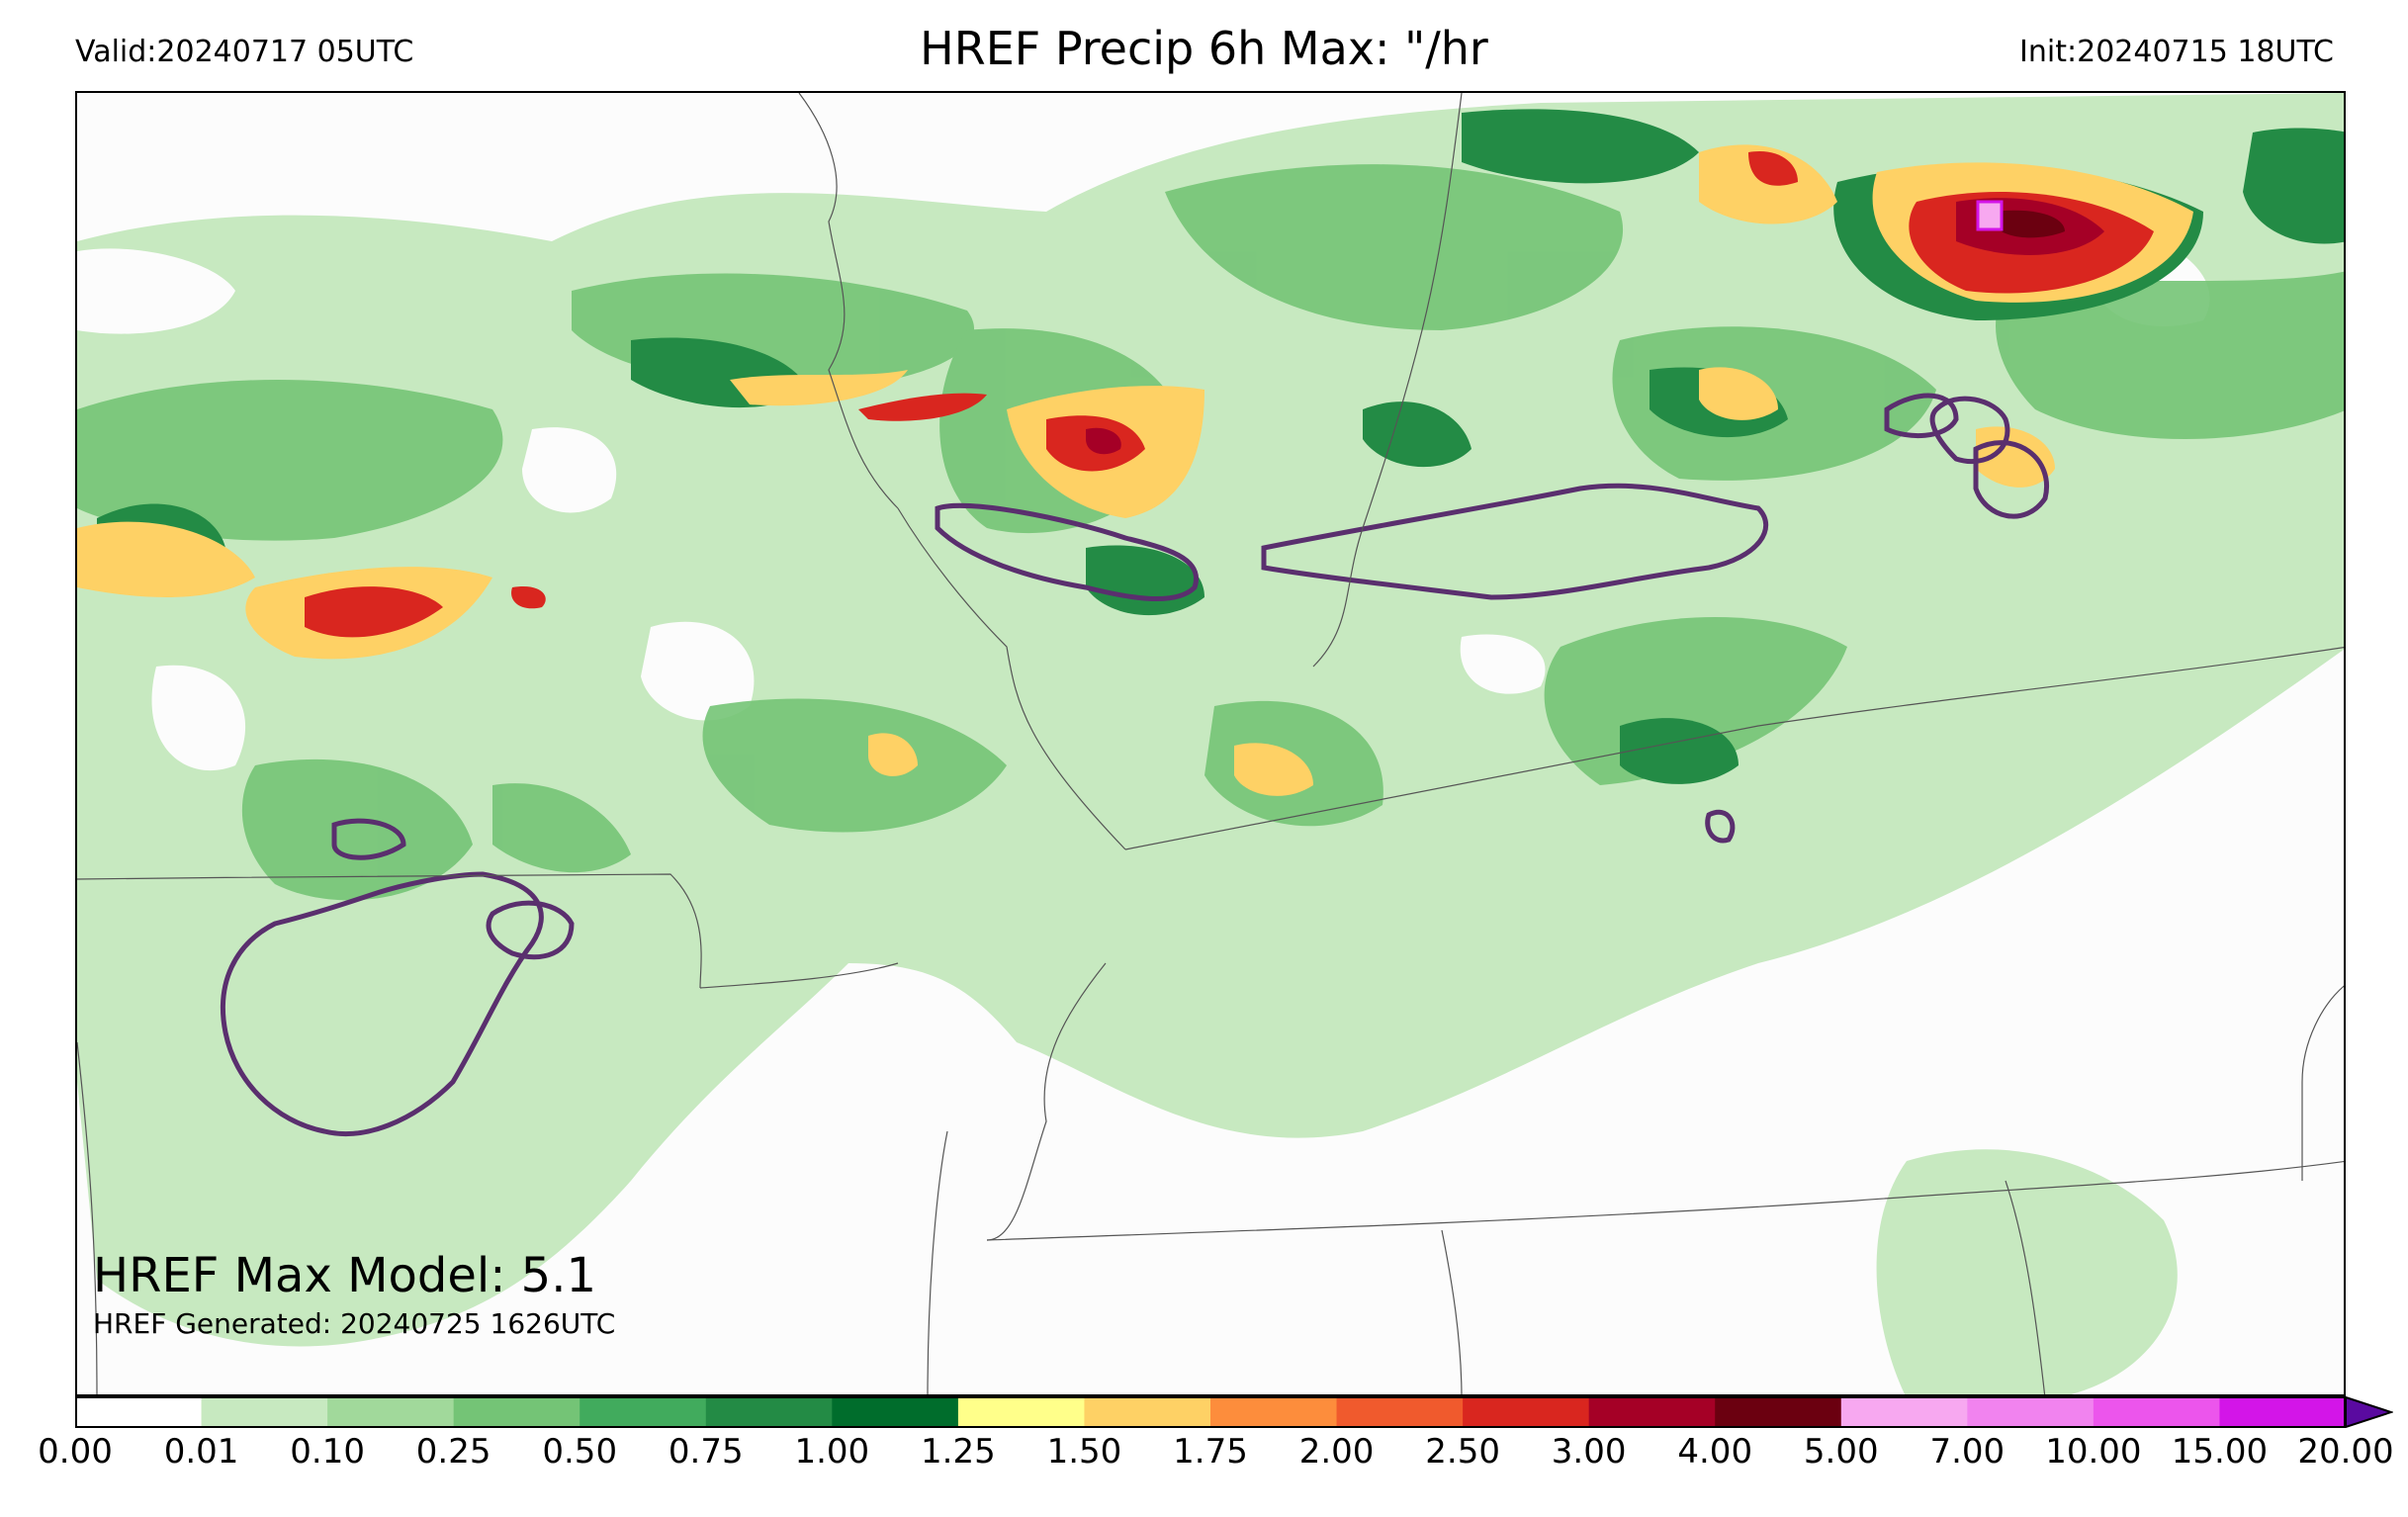 The image size is (2408, 1517). I want to click on colorbar-tick-label: 0.25, so click(453, 1452).